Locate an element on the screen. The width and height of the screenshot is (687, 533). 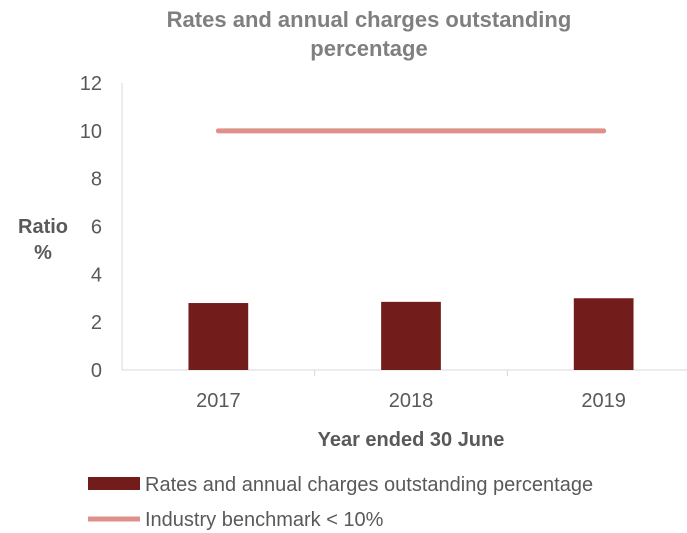
bar-2018 is located at coordinates (411, 335).